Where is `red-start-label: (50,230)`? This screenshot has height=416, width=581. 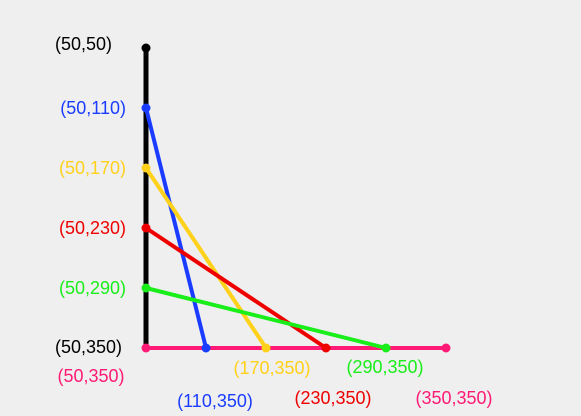
red-start-label: (50,230) is located at coordinates (92, 228).